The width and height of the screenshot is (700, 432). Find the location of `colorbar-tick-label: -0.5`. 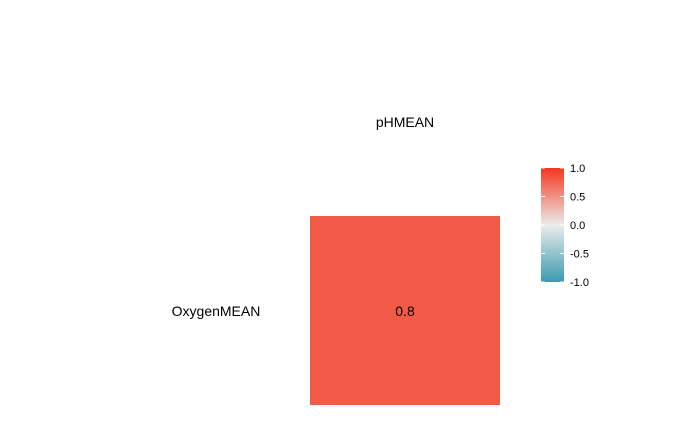

colorbar-tick-label: -0.5 is located at coordinates (579, 255).